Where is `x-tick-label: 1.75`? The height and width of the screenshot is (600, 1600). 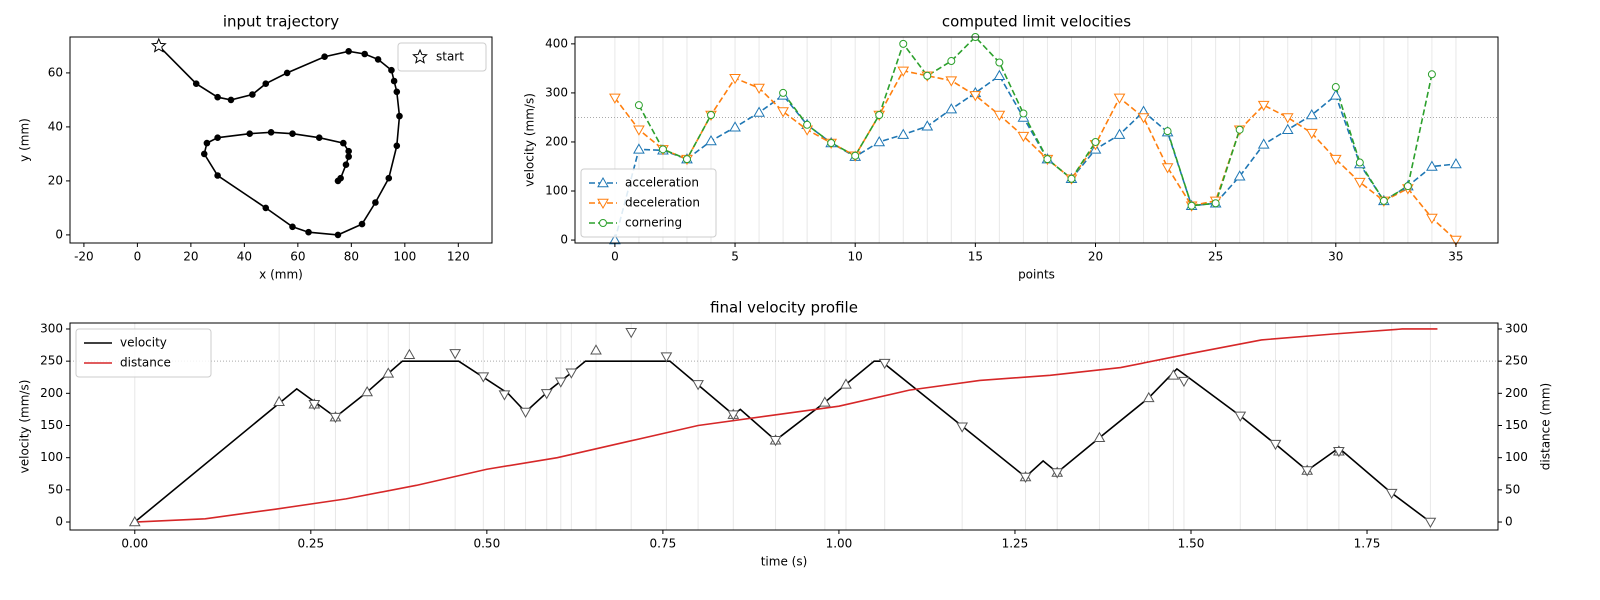
x-tick-label: 1.75 is located at coordinates (1367, 544).